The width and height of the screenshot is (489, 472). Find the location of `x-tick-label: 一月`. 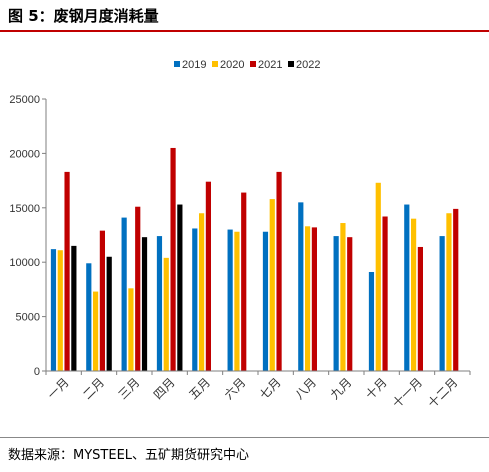

x-tick-label: 一月 is located at coordinates (58, 388).